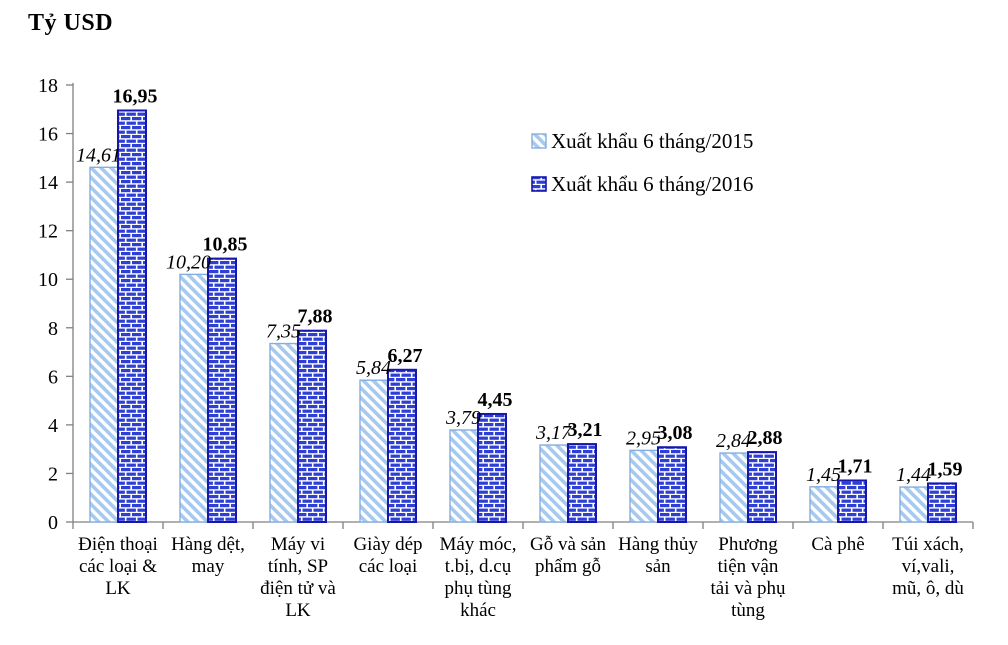 The image size is (1008, 645). I want to click on value-label-2015-cat1: 10,20, so click(188, 262).